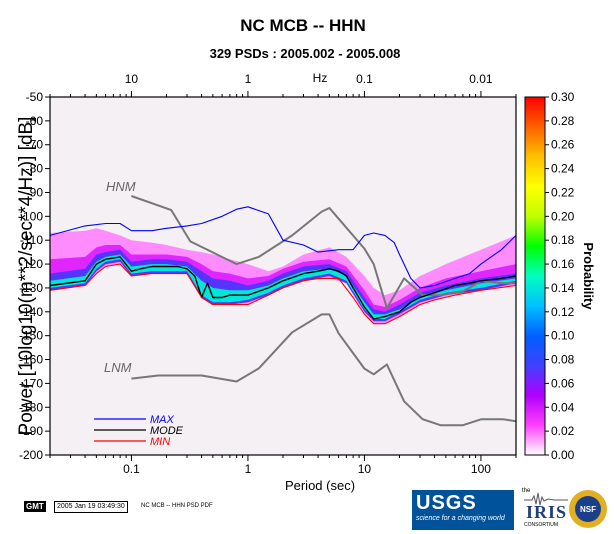  Describe the element at coordinates (167, 431) in the screenshot. I see `legend-label-mode: MODE` at that location.